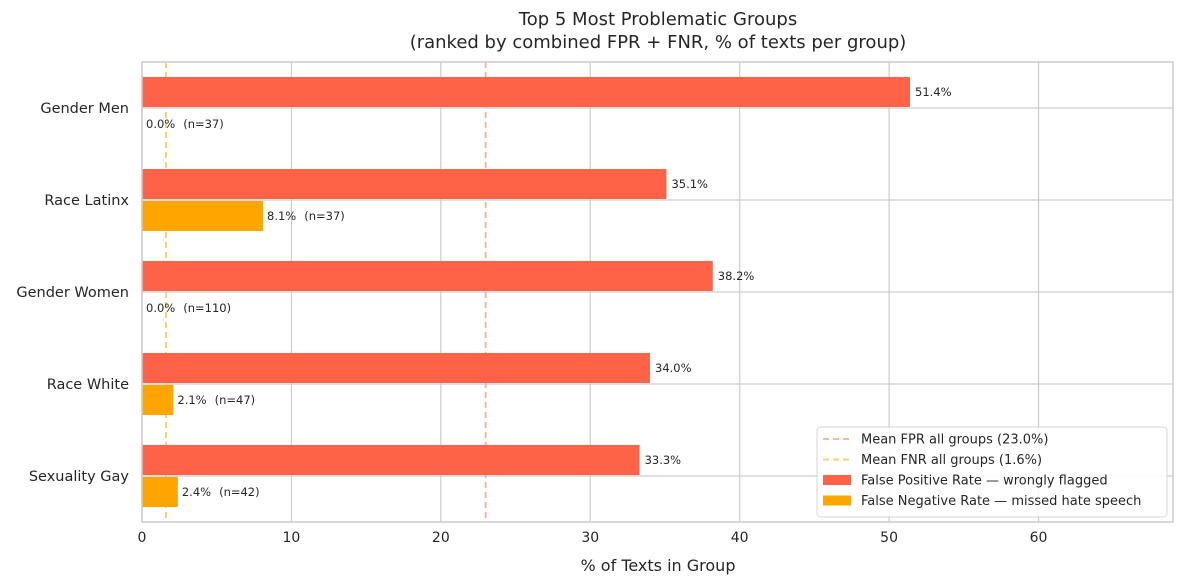 The width and height of the screenshot is (1184, 584). I want to click on fnr-value: 8.1%, so click(281, 216).